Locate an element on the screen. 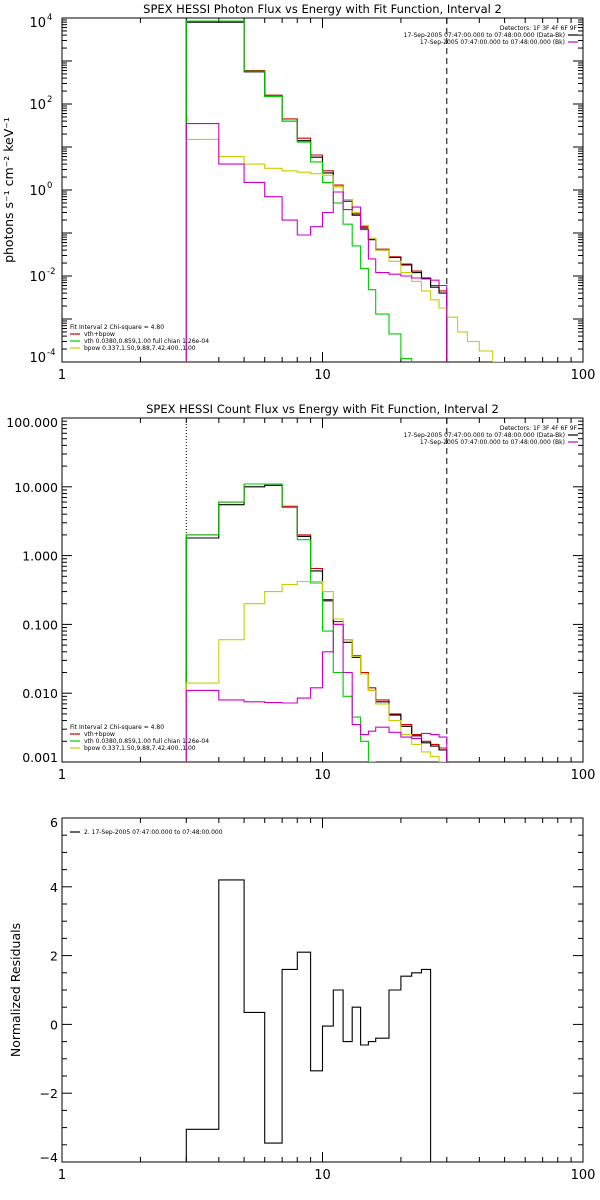 This screenshot has width=600, height=1200. y-tick-label: 10.000 is located at coordinates (36, 487).